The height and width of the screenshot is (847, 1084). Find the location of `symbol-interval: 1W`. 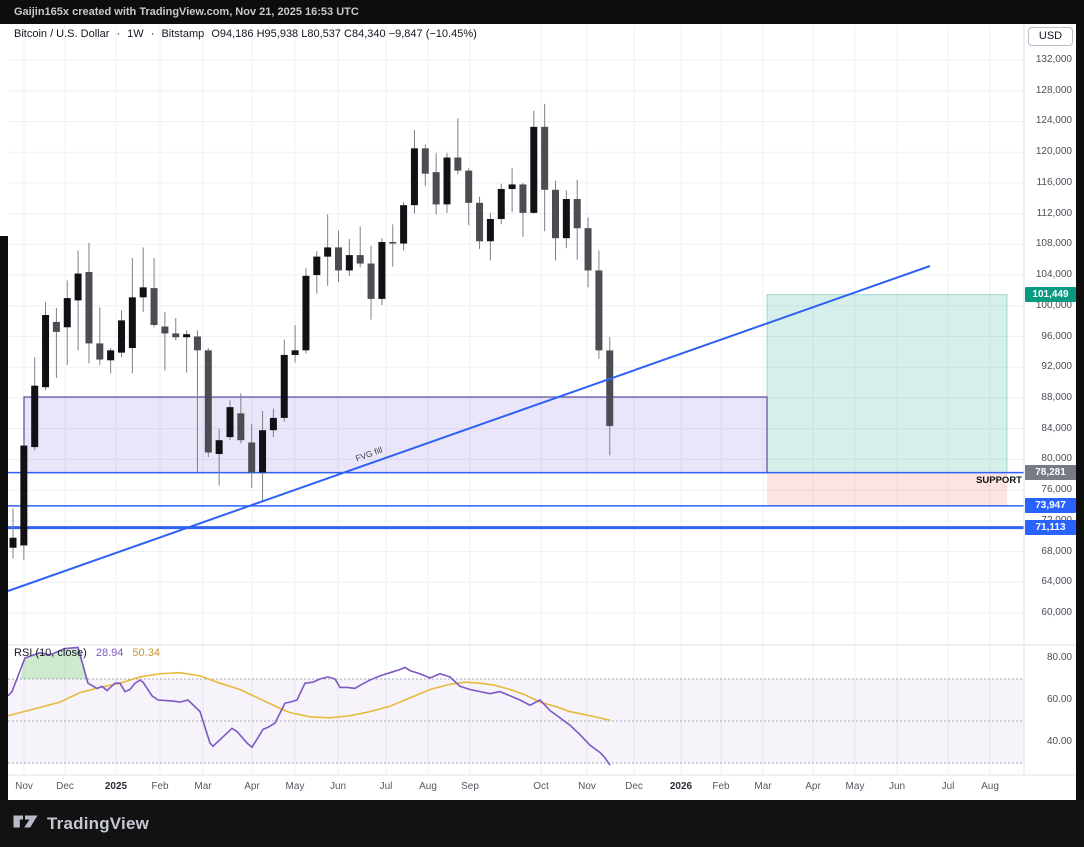

symbol-interval: 1W is located at coordinates (135, 34).